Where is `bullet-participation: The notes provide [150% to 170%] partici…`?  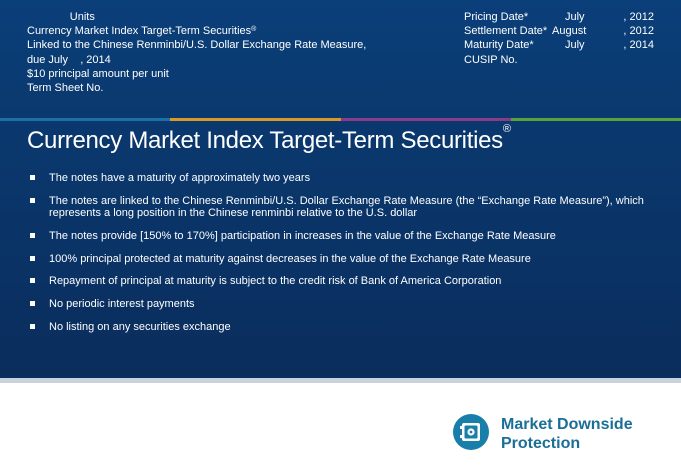
bullet-participation: The notes provide [150% to 170%] partici… is located at coordinates (337, 236).